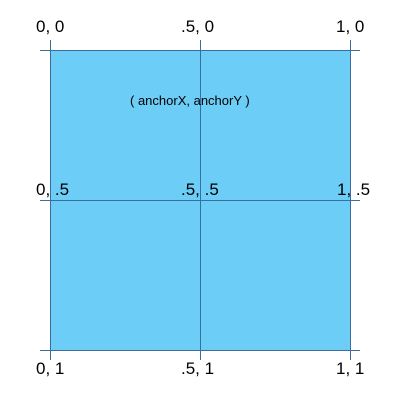 This screenshot has width=400, height=400. I want to click on right-gridline, so click(350, 200).